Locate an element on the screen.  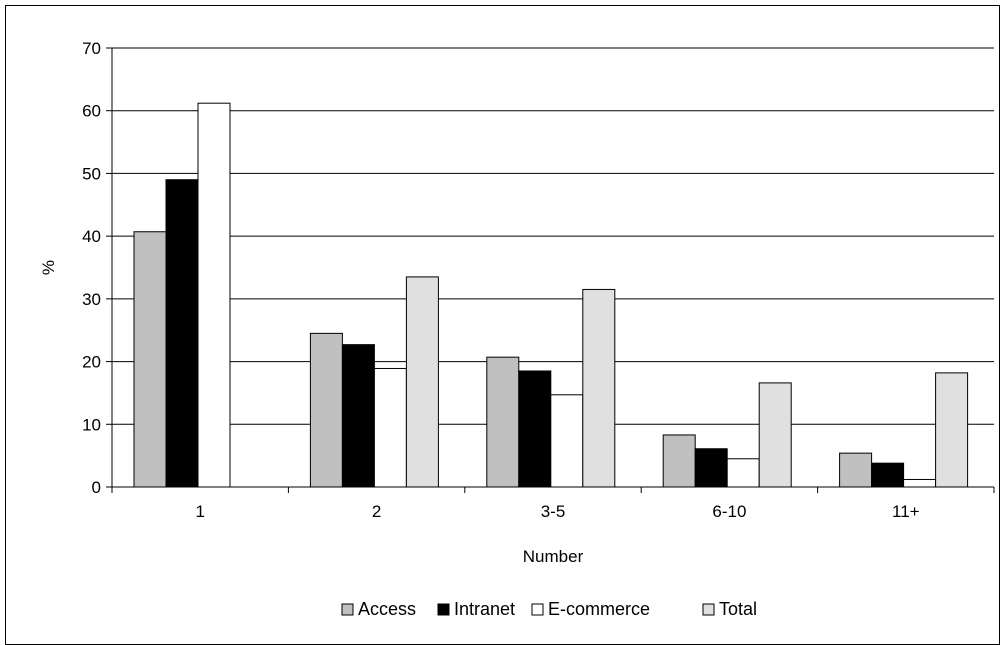
legend-item-e-commerce: E-commerce is located at coordinates (590, 609).